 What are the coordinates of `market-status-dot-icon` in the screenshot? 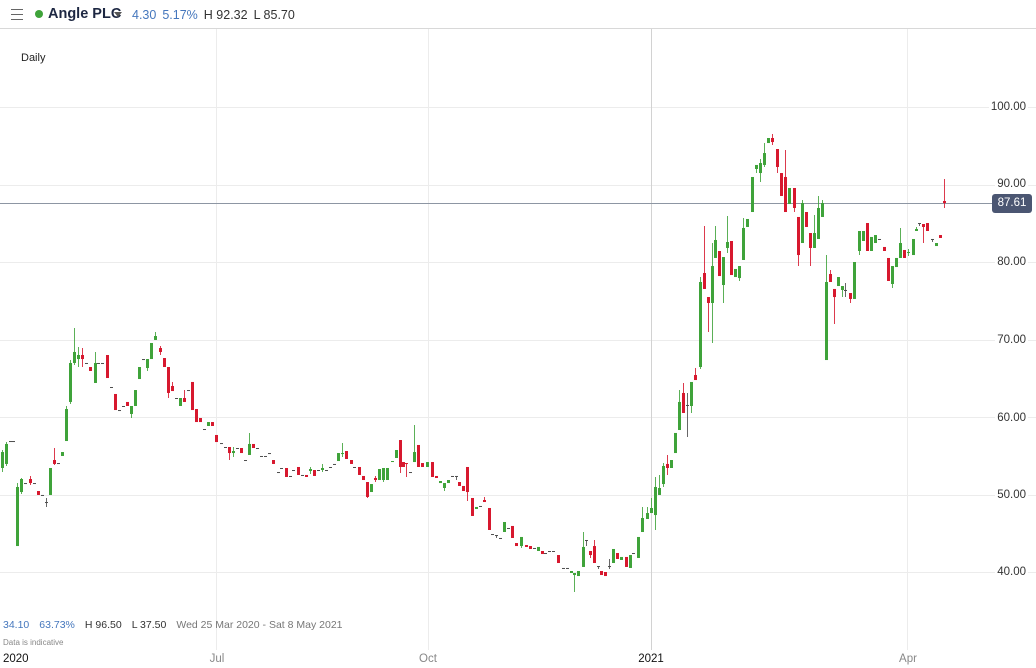 It's located at (39, 14).